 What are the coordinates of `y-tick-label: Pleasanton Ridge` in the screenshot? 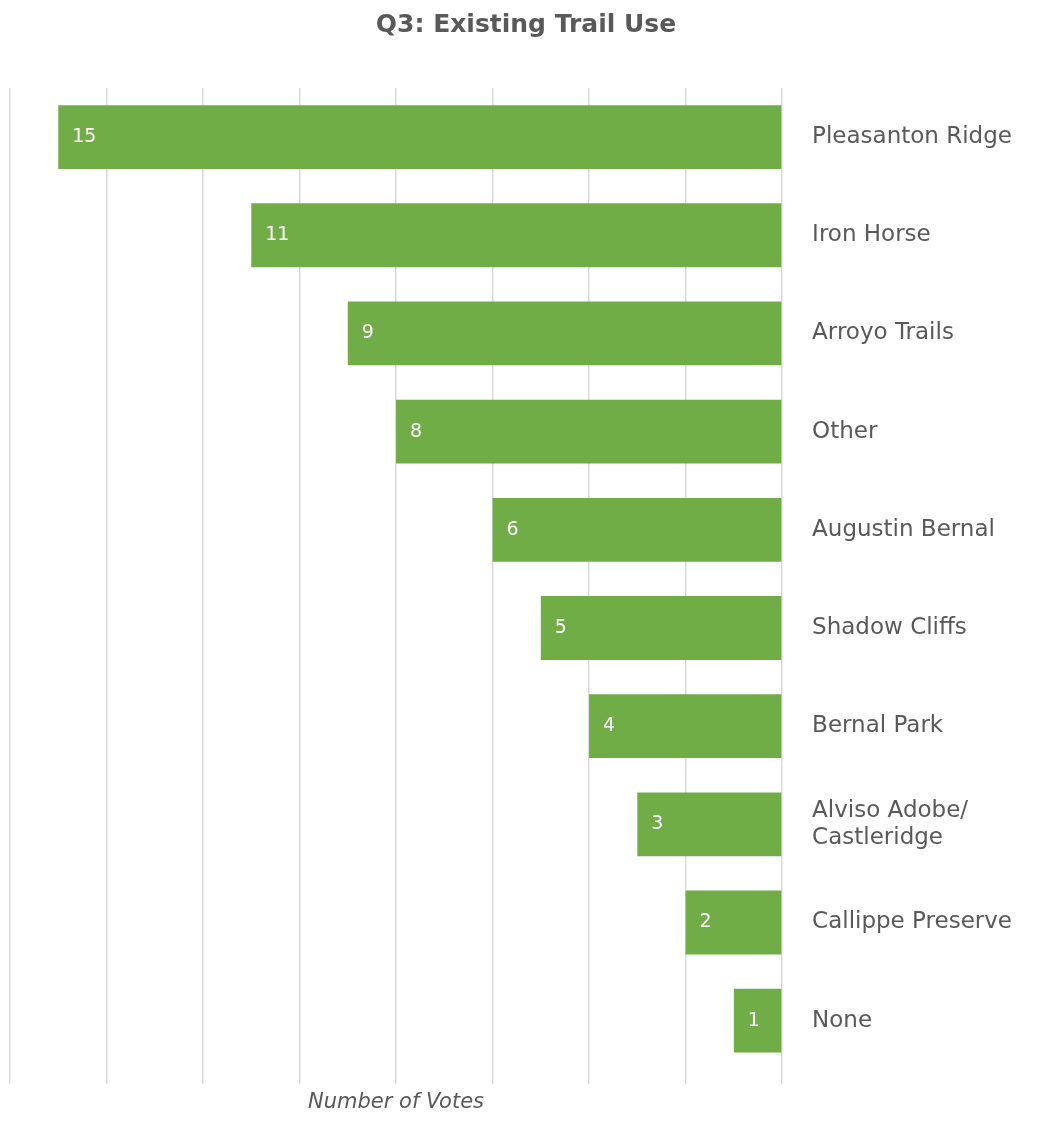 It's located at (912, 135).